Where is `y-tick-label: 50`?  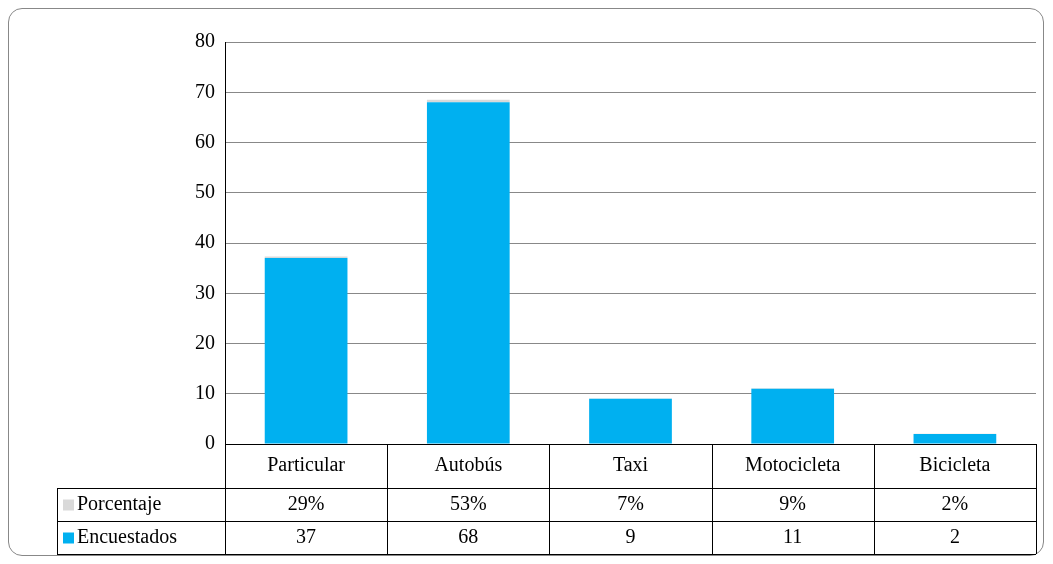
y-tick-label: 50 is located at coordinates (205, 191).